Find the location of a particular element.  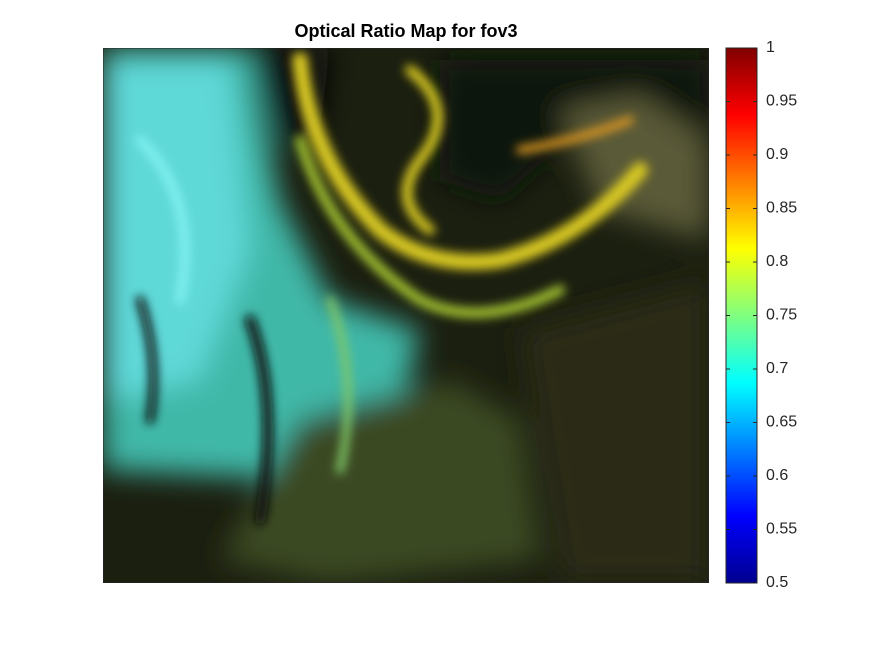

colorbar-tick-label: 0.9 is located at coordinates (777, 154).